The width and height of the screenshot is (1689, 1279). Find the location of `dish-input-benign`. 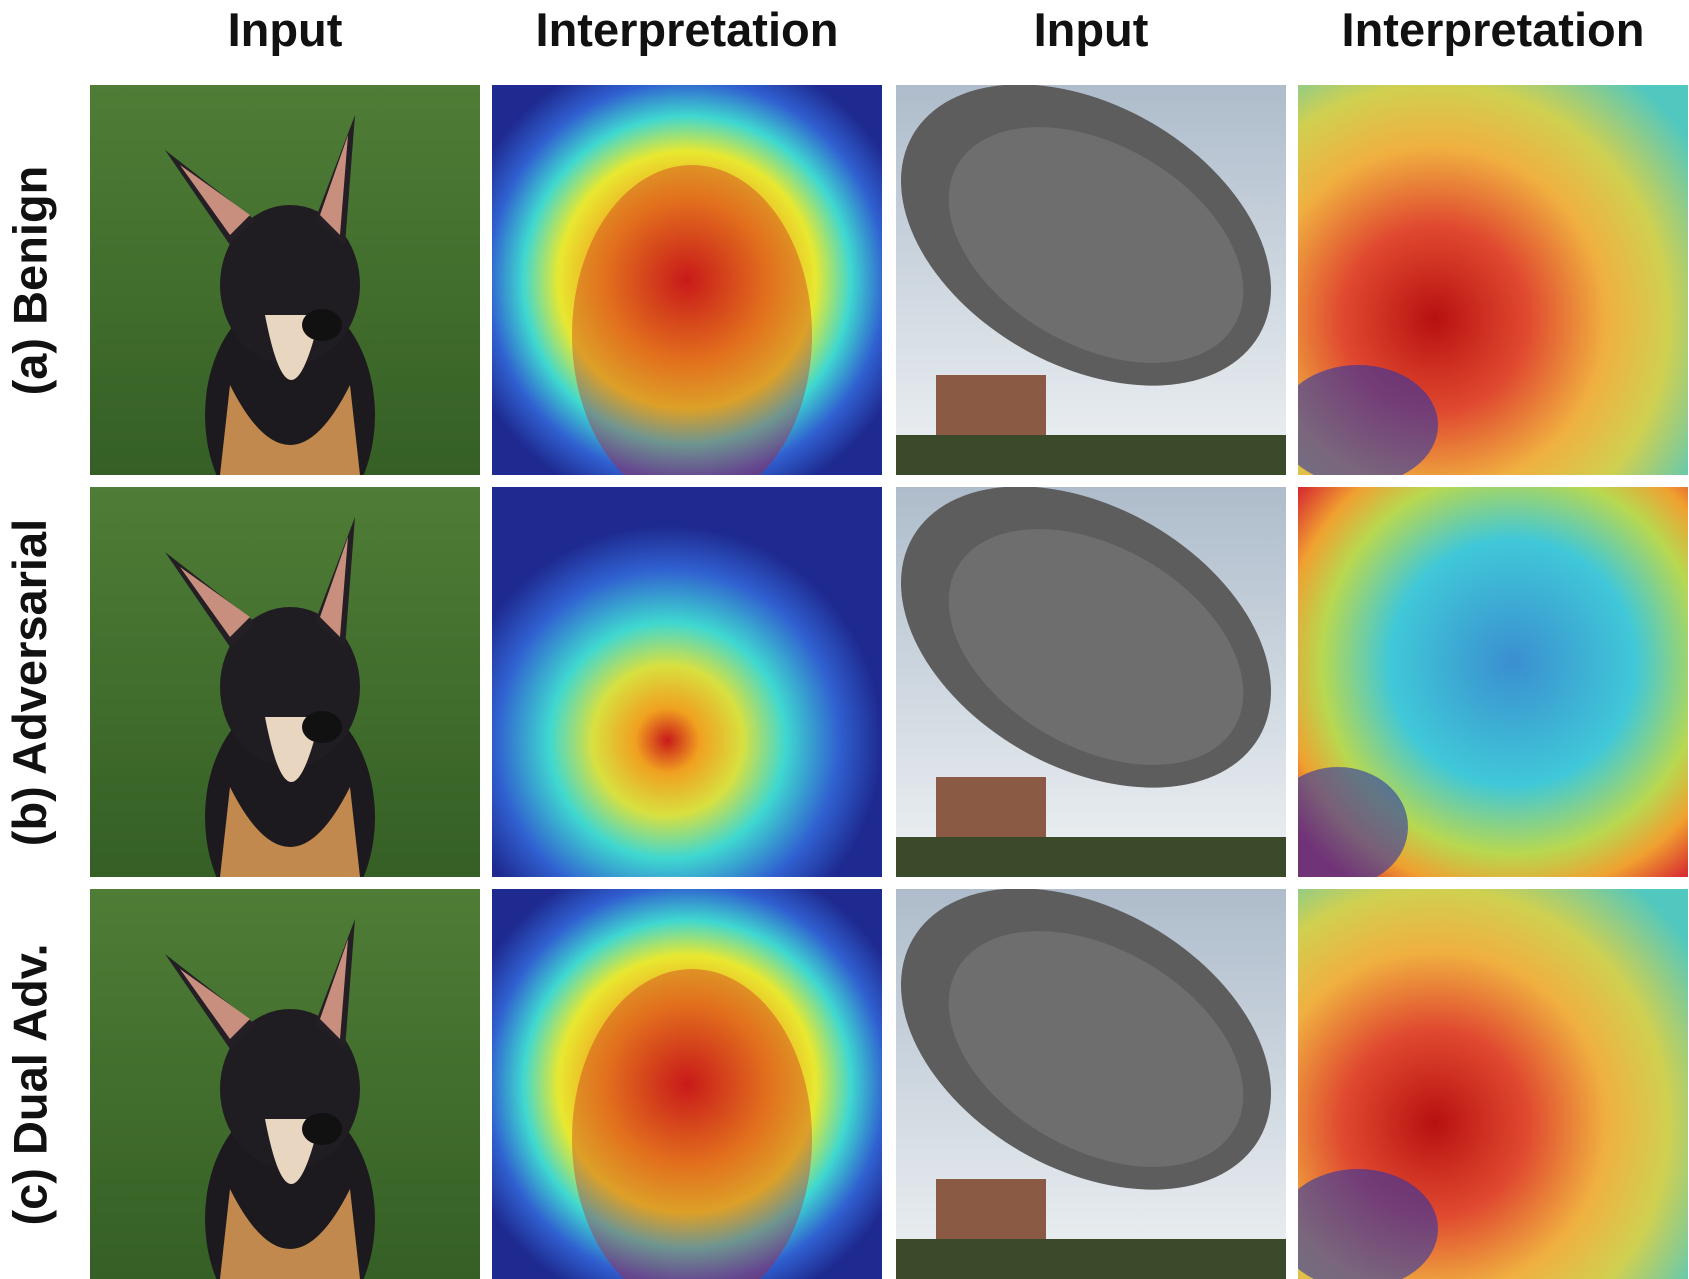

dish-input-benign is located at coordinates (1091, 280).